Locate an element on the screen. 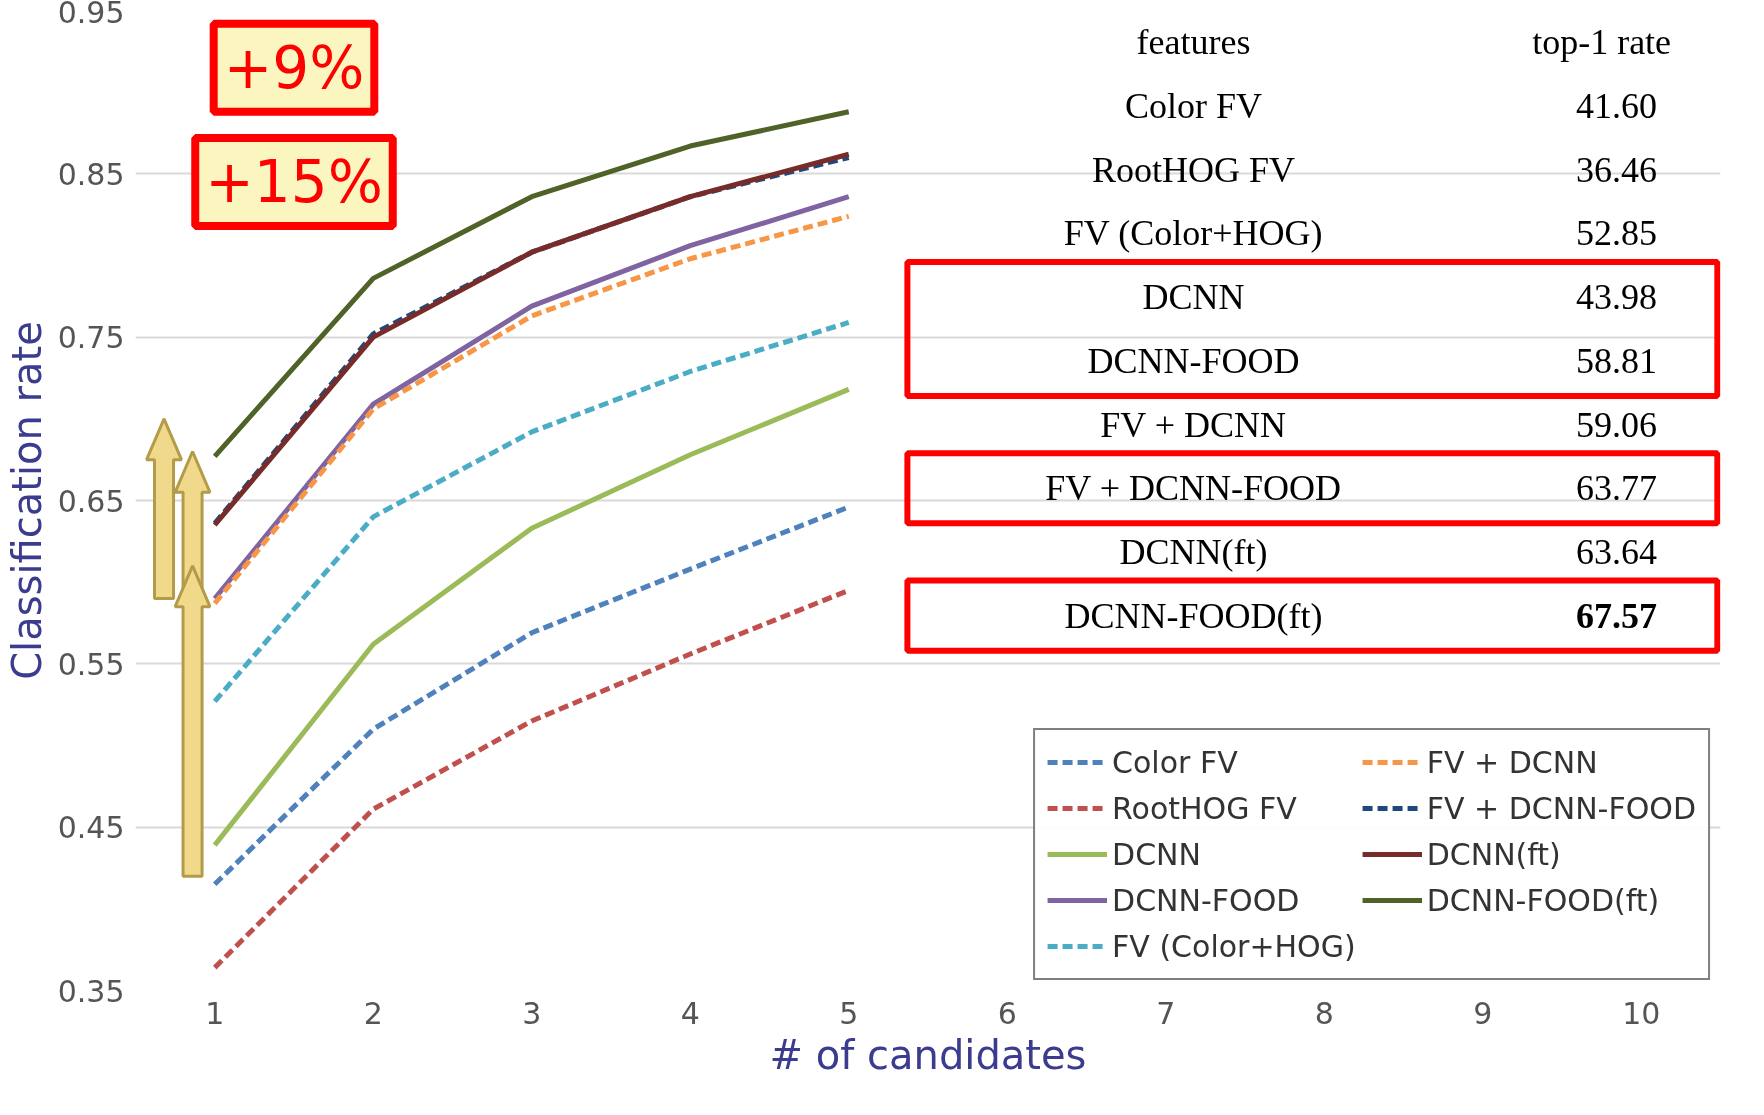 The image size is (1764, 1115). annotation: DCNN is located at coordinates (1193, 297).